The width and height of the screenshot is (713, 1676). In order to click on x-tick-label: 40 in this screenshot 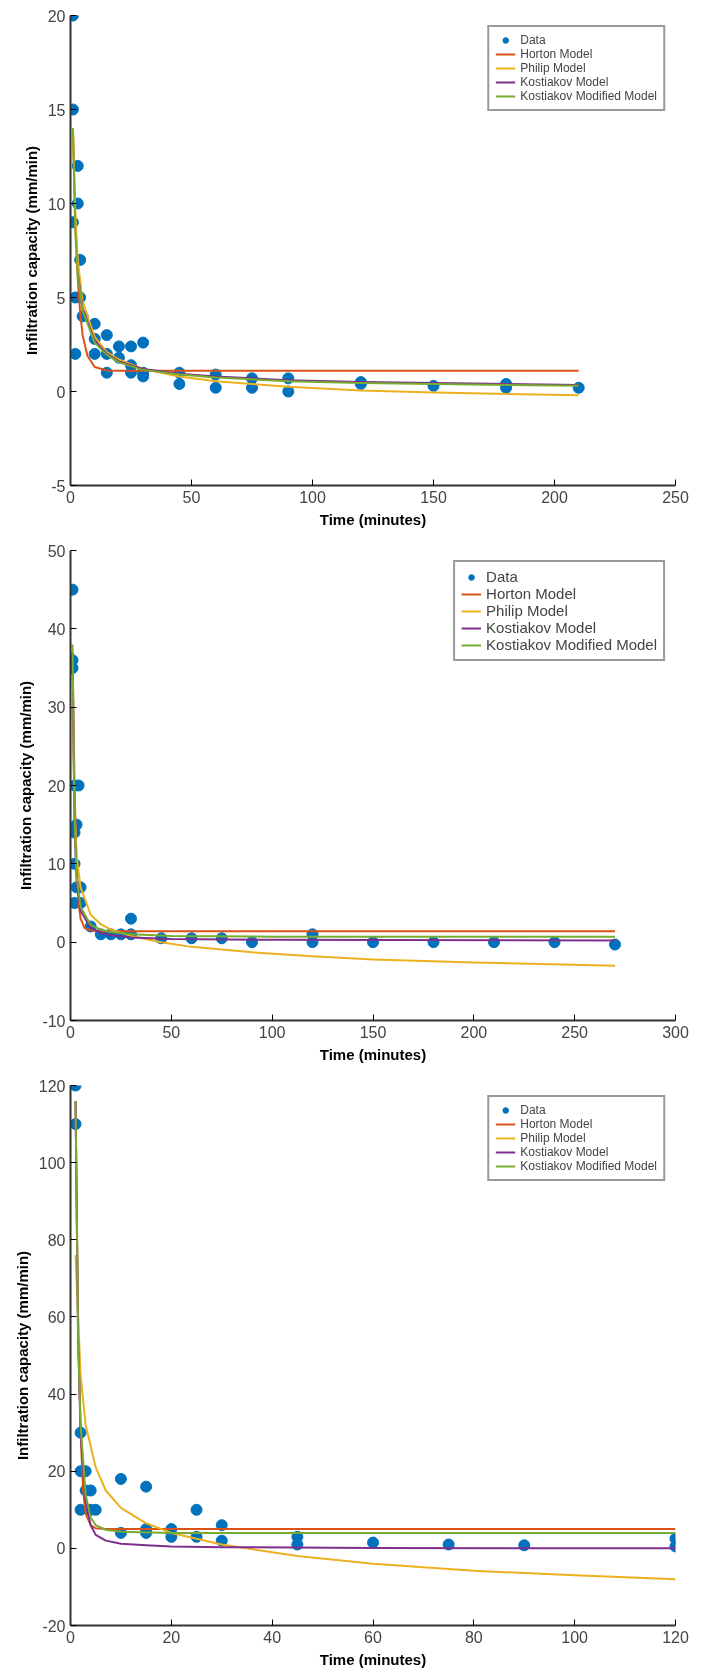, I will do `click(272, 1637)`.